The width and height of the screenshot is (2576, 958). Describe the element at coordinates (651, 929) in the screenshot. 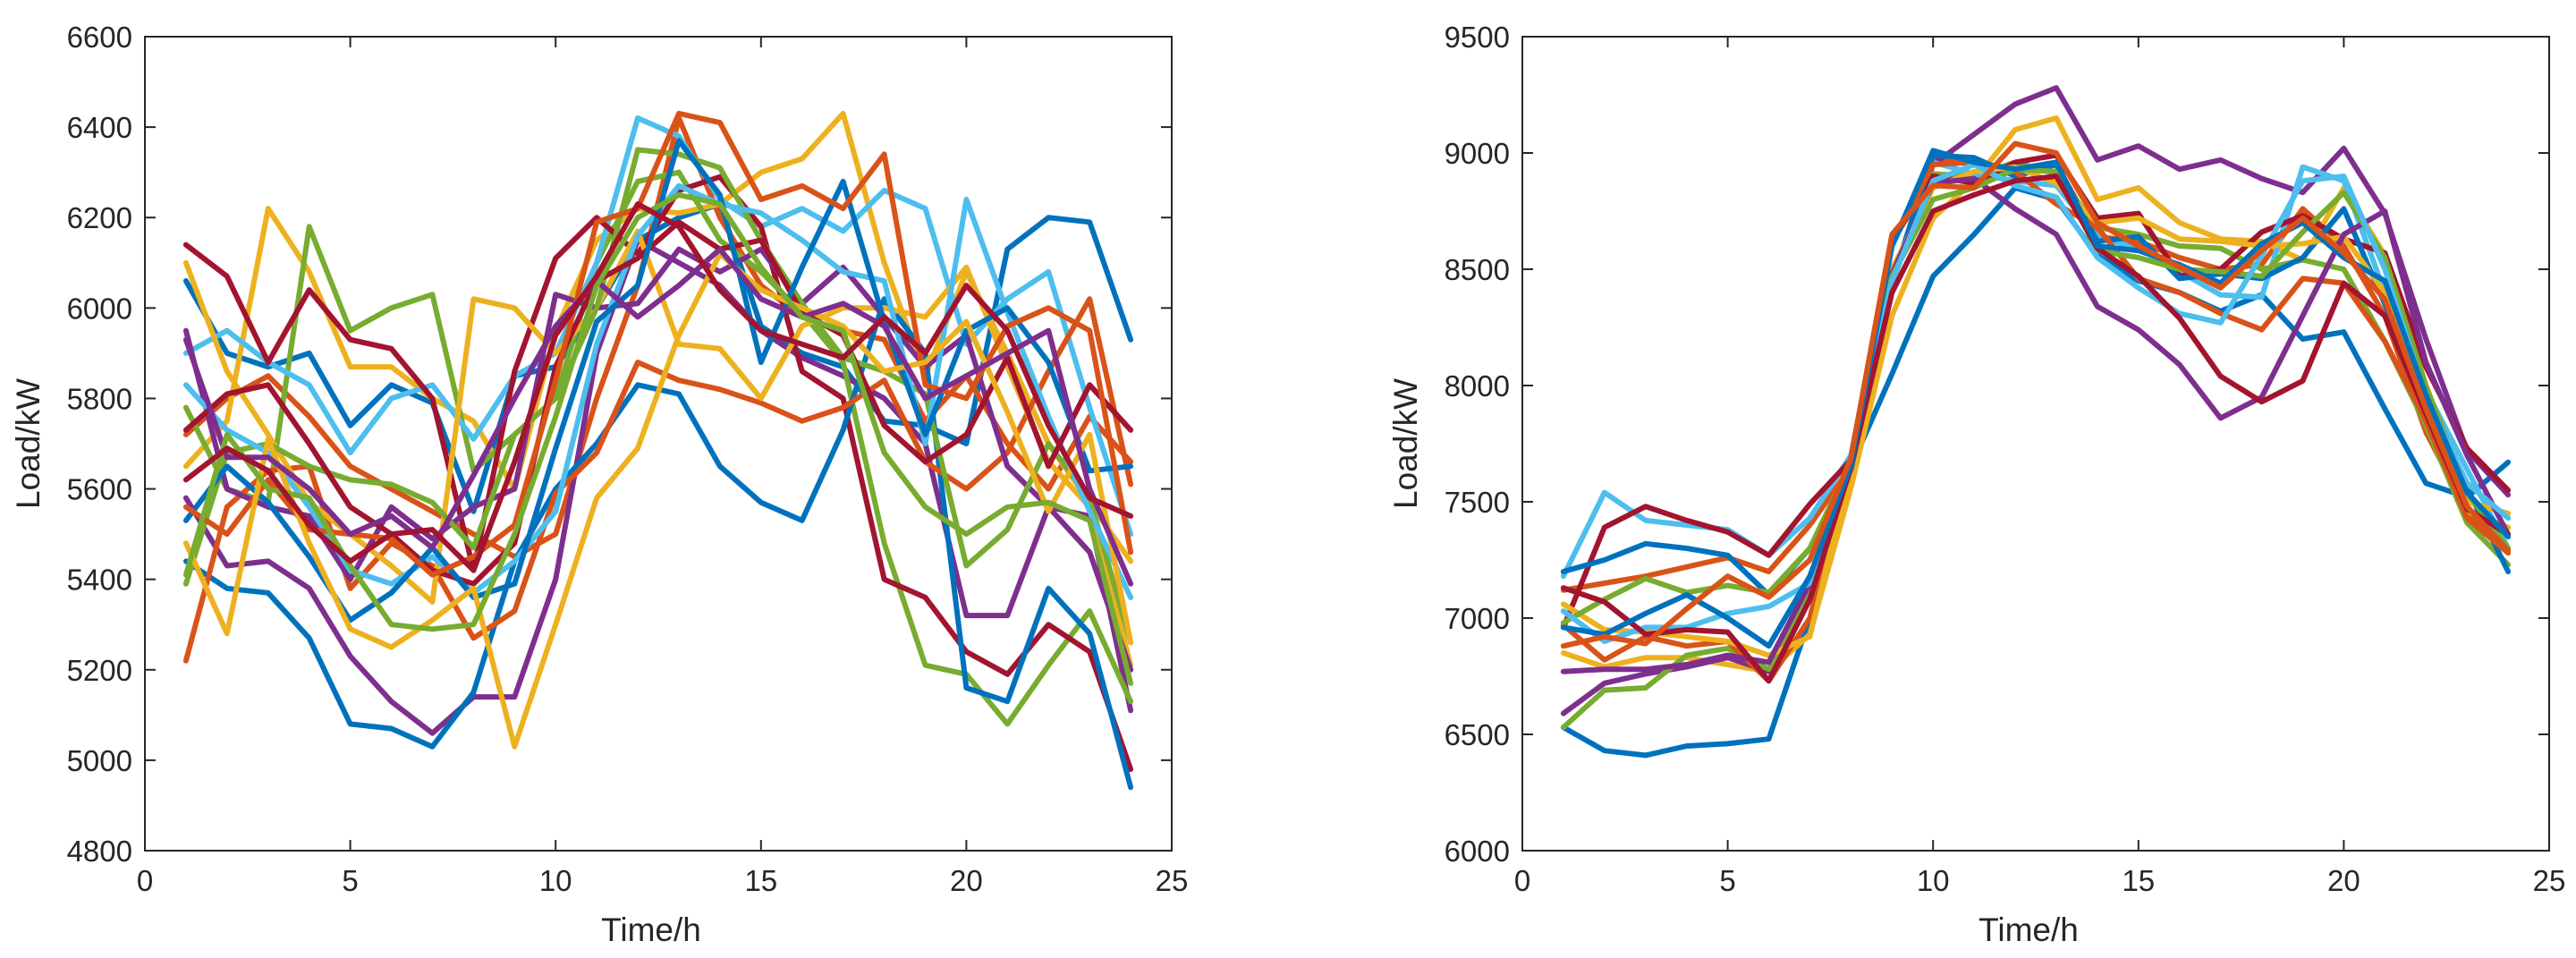

I see `left-x-axis-label: Time/h` at that location.